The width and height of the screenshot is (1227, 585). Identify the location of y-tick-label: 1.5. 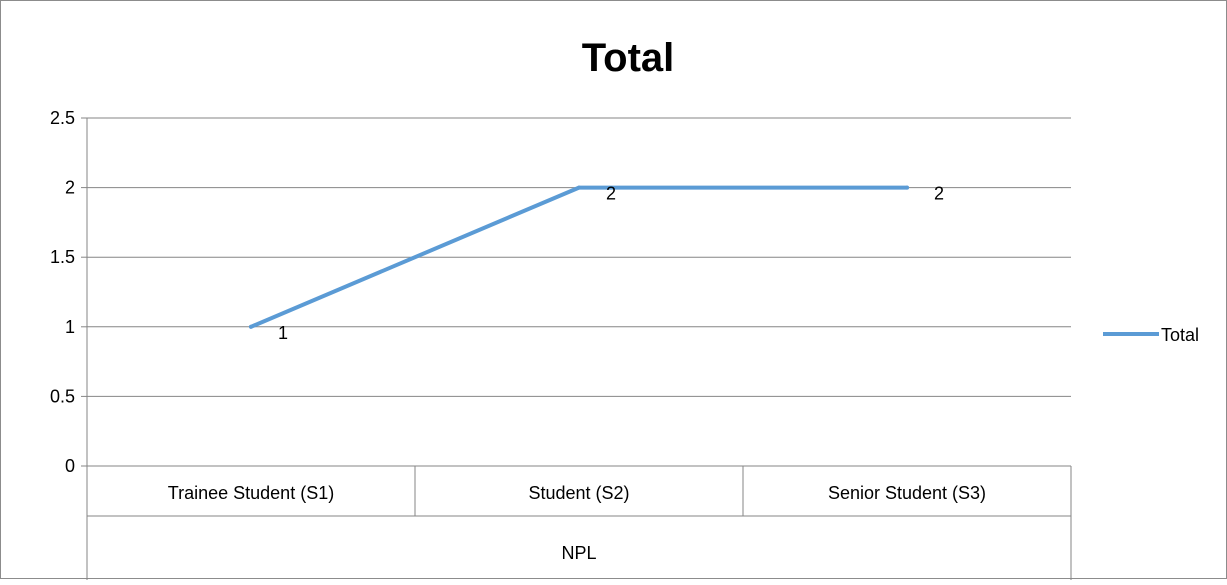
(62, 257).